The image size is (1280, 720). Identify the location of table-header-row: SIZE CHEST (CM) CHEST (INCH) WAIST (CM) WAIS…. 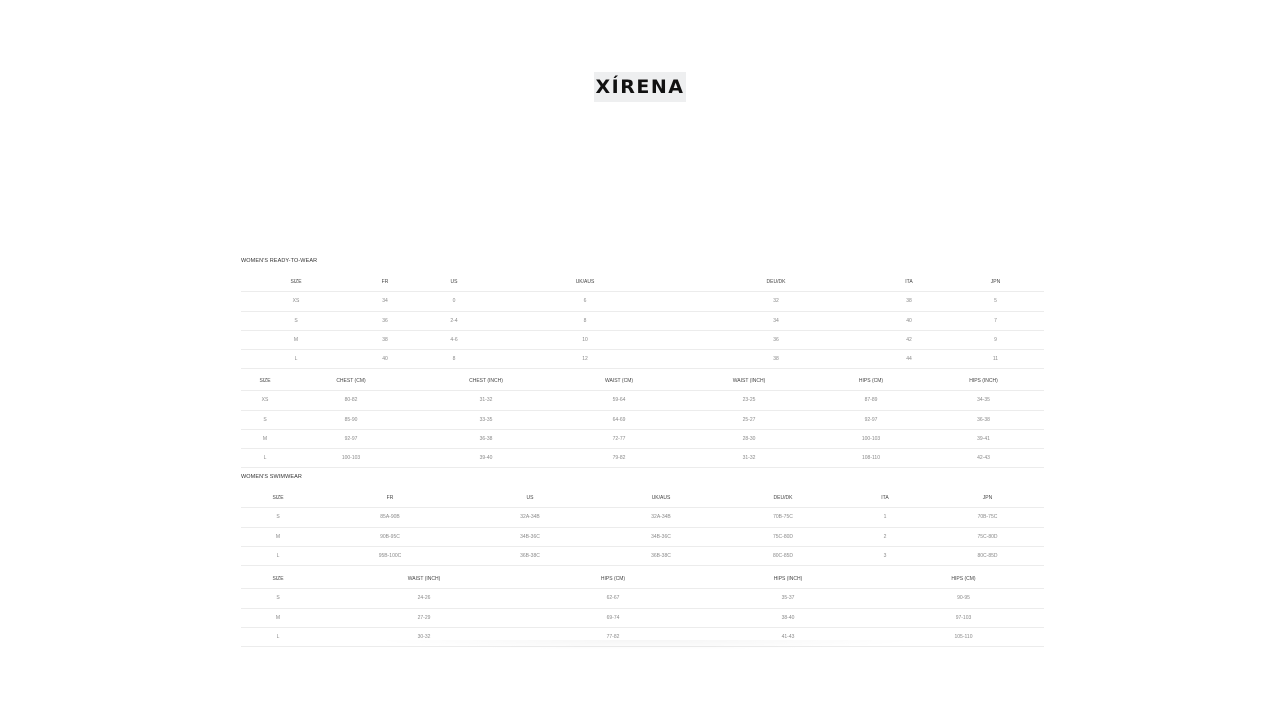
(642, 382).